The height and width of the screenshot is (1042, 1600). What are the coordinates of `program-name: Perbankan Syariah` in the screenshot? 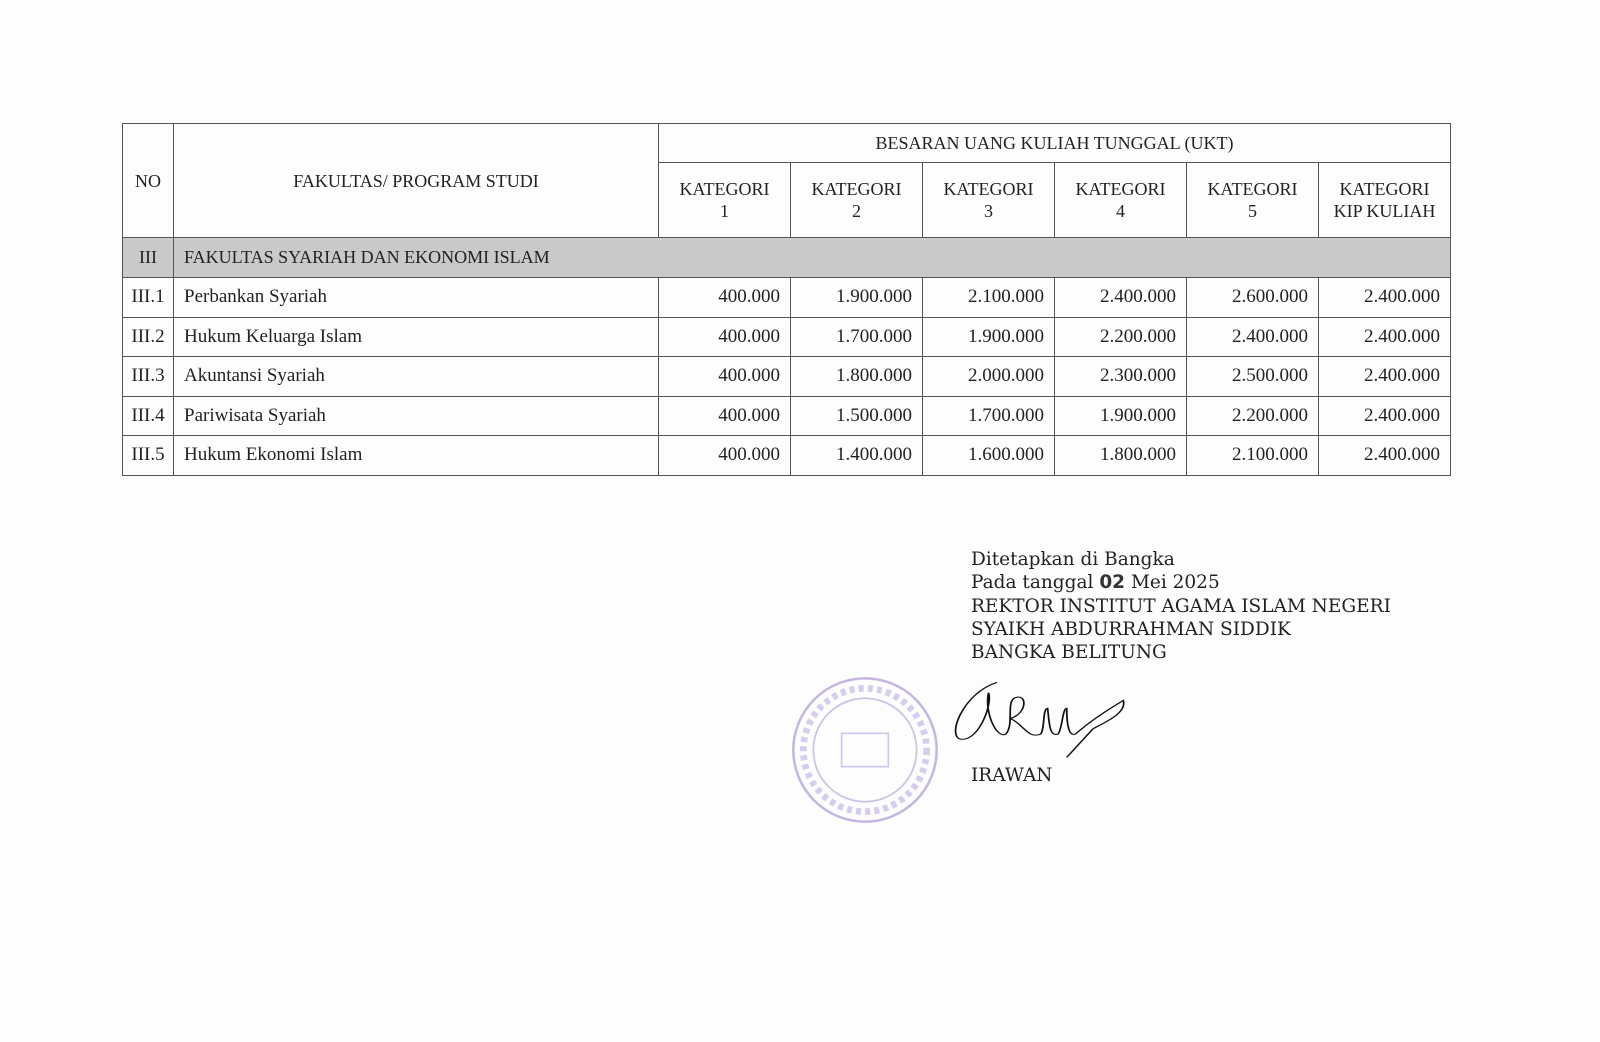 It's located at (416, 297).